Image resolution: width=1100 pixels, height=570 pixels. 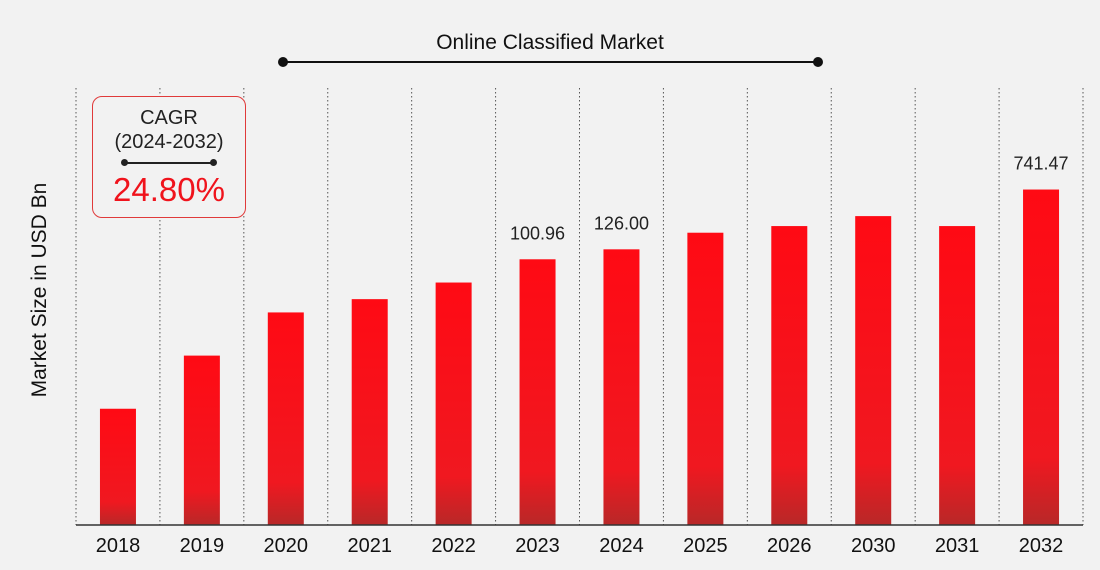 I want to click on bar-2018, so click(x=117, y=466).